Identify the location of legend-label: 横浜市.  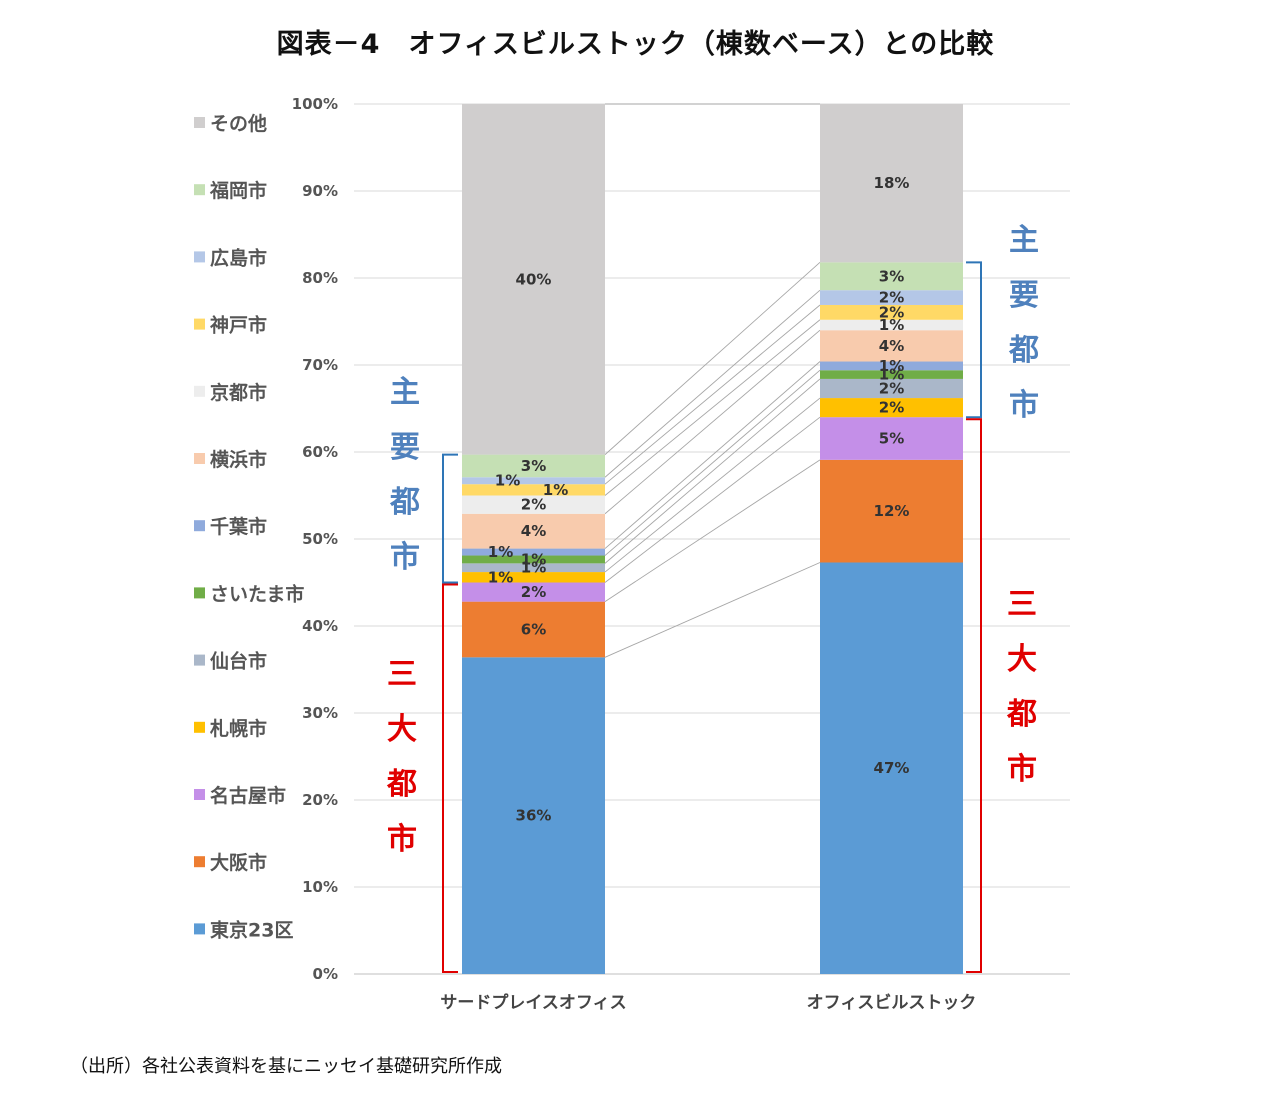
(238, 459).